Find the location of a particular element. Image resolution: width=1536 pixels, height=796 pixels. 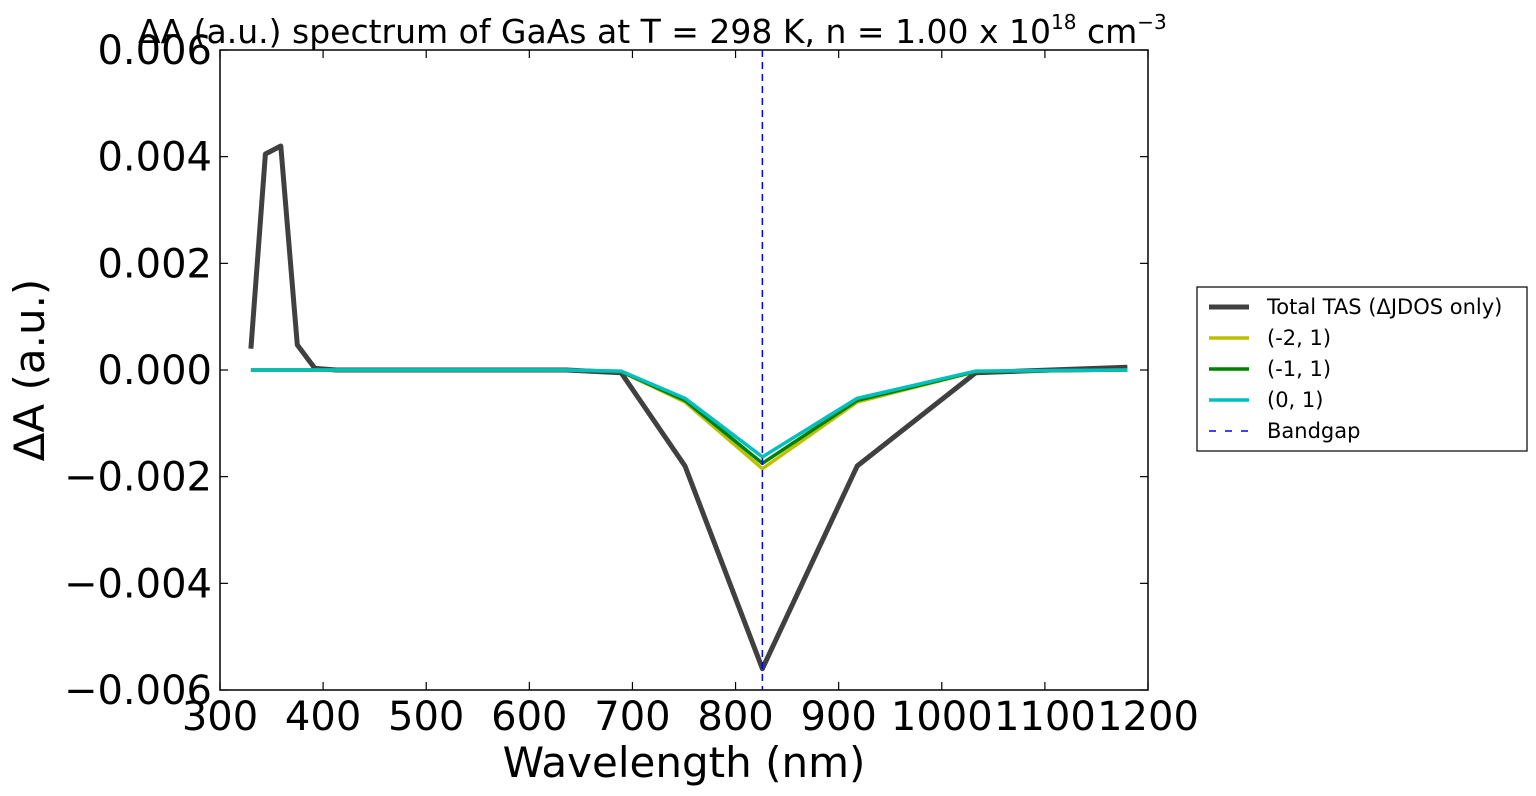

legend-frame is located at coordinates (1362, 369).